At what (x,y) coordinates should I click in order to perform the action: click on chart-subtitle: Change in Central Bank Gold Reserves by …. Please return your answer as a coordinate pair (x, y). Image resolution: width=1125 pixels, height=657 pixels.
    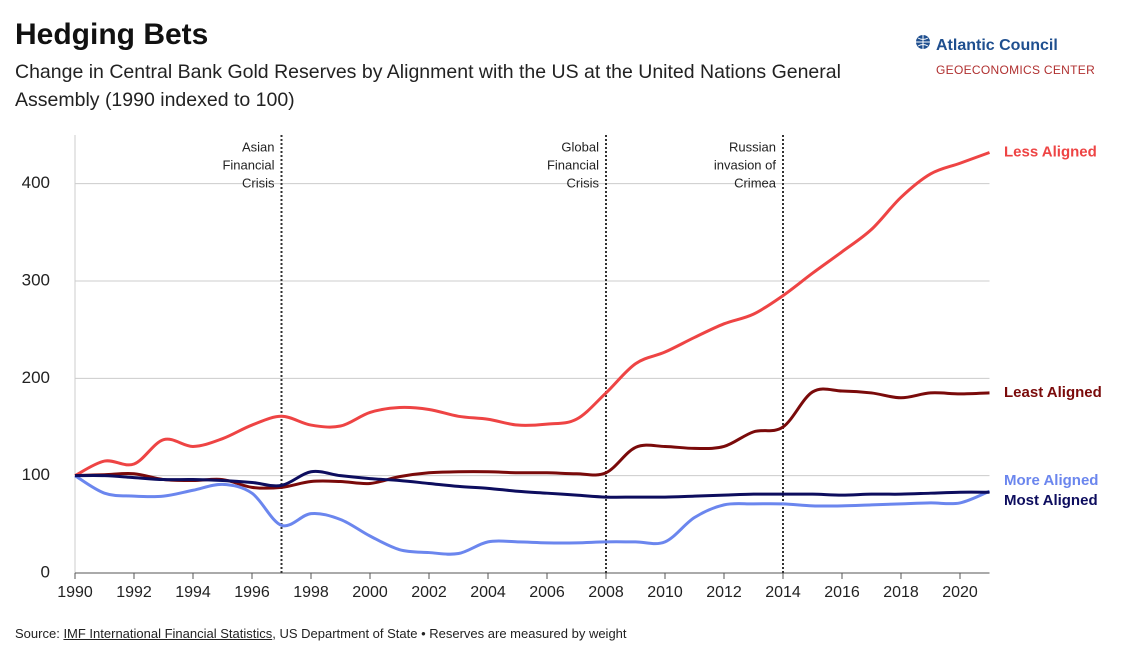
    Looking at the image, I should click on (428, 86).